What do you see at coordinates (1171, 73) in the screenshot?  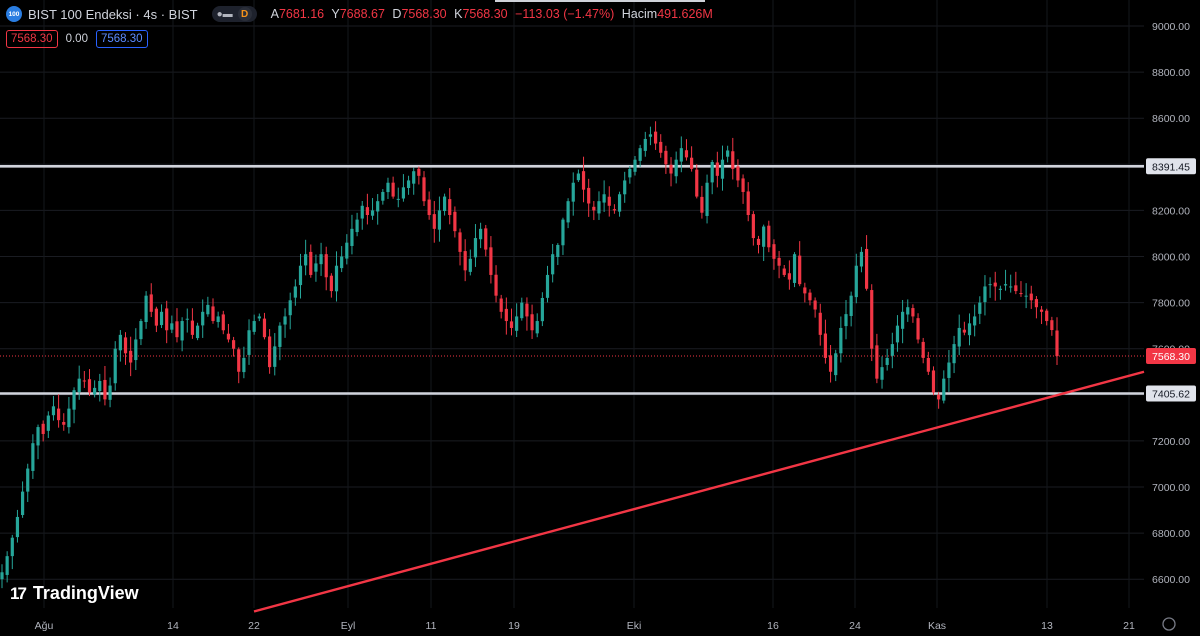 I see `y-tick-label: 8800.00` at bounding box center [1171, 73].